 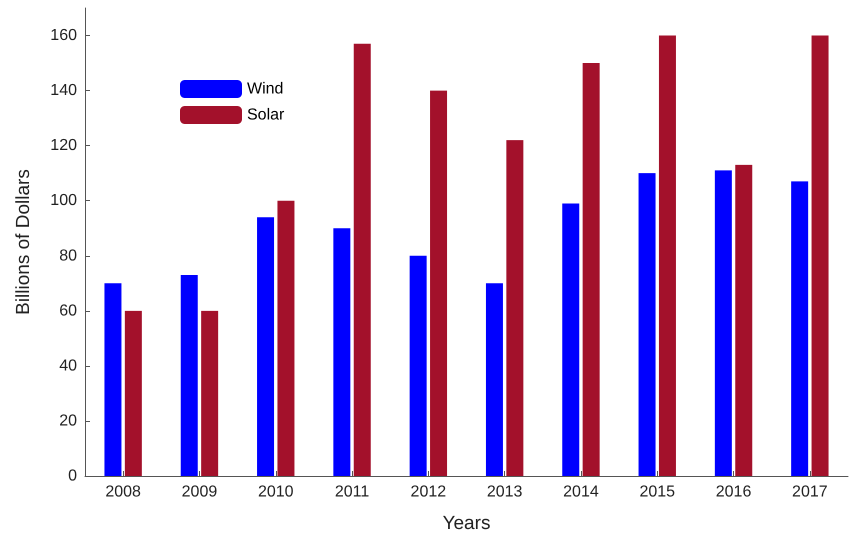 I want to click on x-tick-label: 2011, so click(x=352, y=492).